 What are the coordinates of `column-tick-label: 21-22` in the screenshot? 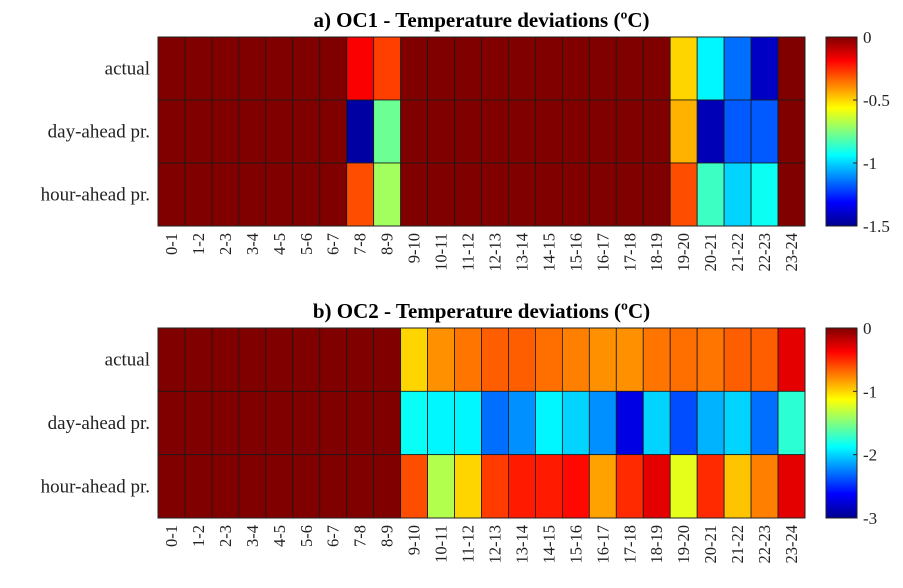 It's located at (737, 252).